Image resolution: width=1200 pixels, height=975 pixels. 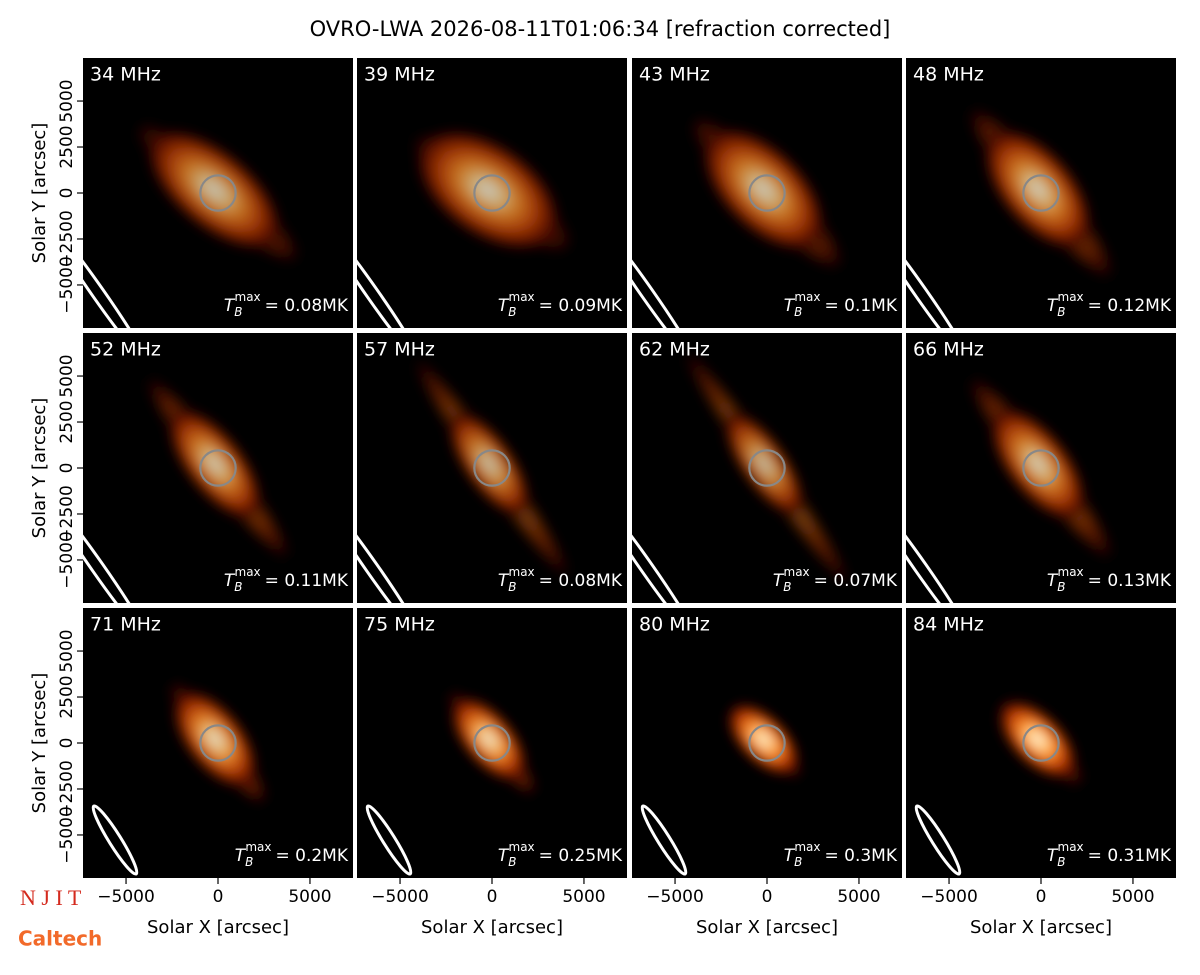 I want to click on freq-label: 34 MHz, so click(x=125, y=75).